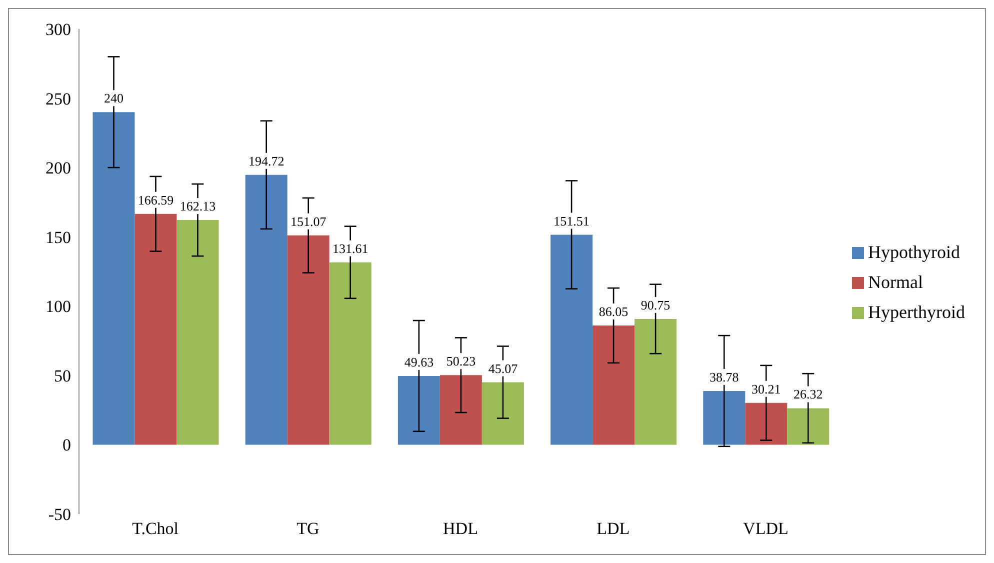 The image size is (994, 563). I want to click on data-label: 240, so click(114, 98).